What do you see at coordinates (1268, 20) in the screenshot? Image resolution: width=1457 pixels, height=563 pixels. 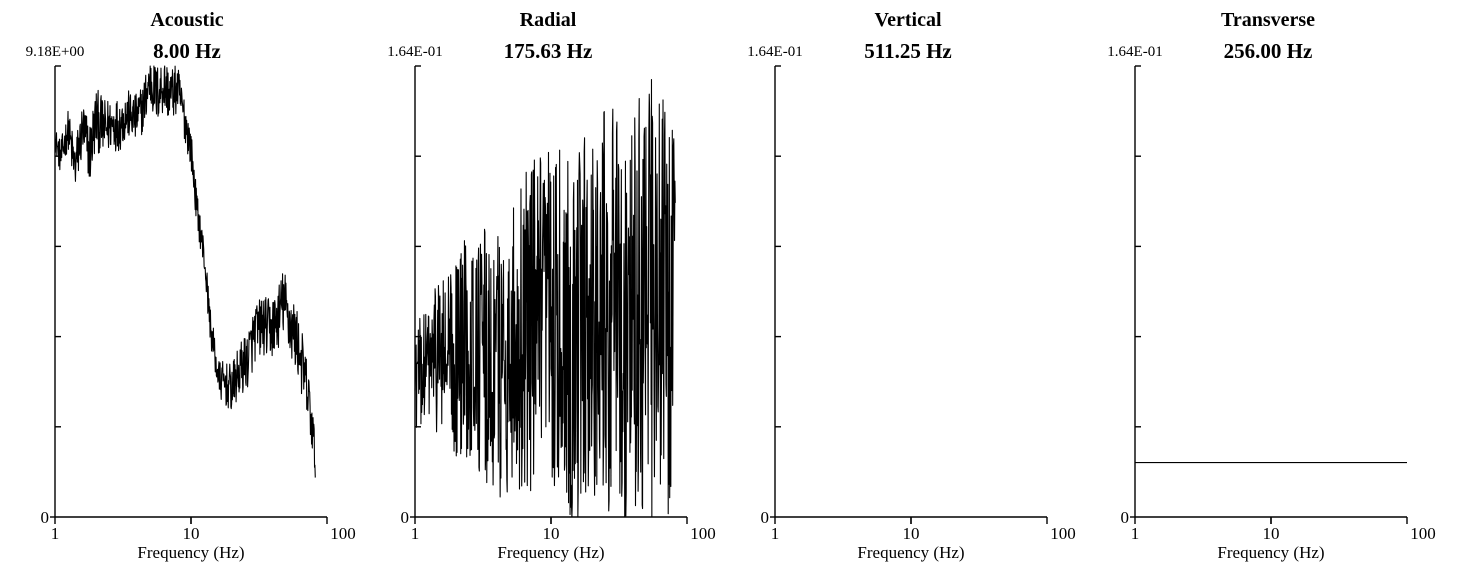 I see `panel-title: Transverse` at bounding box center [1268, 20].